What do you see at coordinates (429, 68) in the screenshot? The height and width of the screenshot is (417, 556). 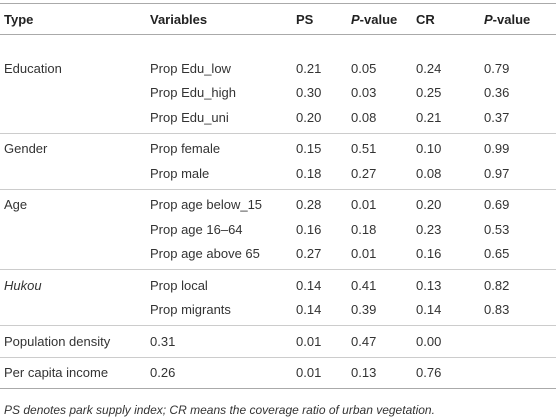 I see `value-cell: 0.24` at bounding box center [429, 68].